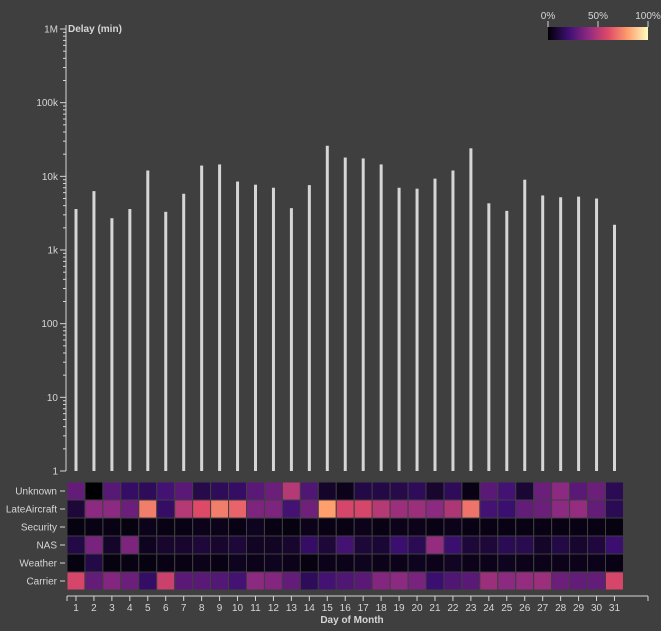 The image size is (661, 631). I want to click on x-tick-label-9: 9, so click(220, 608).